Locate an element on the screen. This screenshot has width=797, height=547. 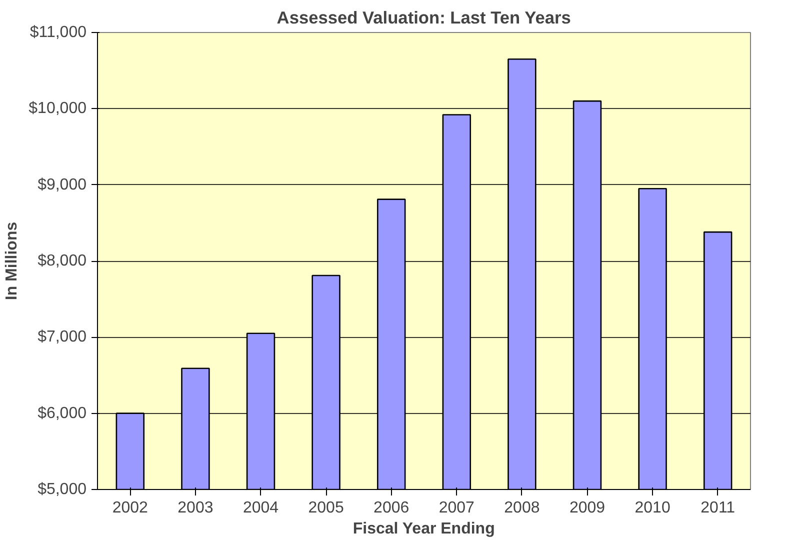
x-tick-label: 2007 is located at coordinates (456, 508).